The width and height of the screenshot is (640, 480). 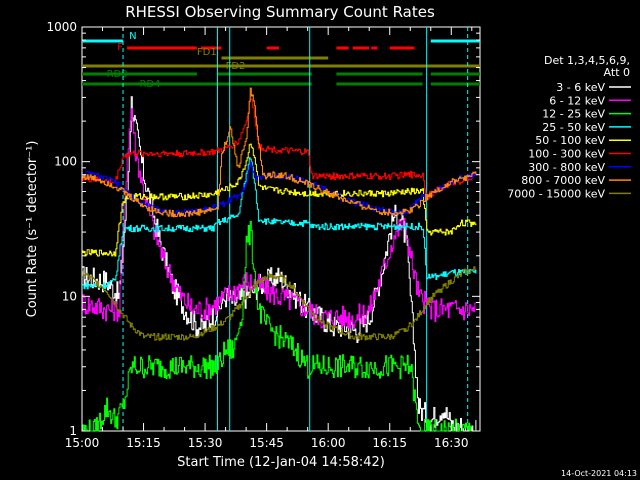 I want to click on legend-label: 50 - 100 keV, so click(x=570, y=140).